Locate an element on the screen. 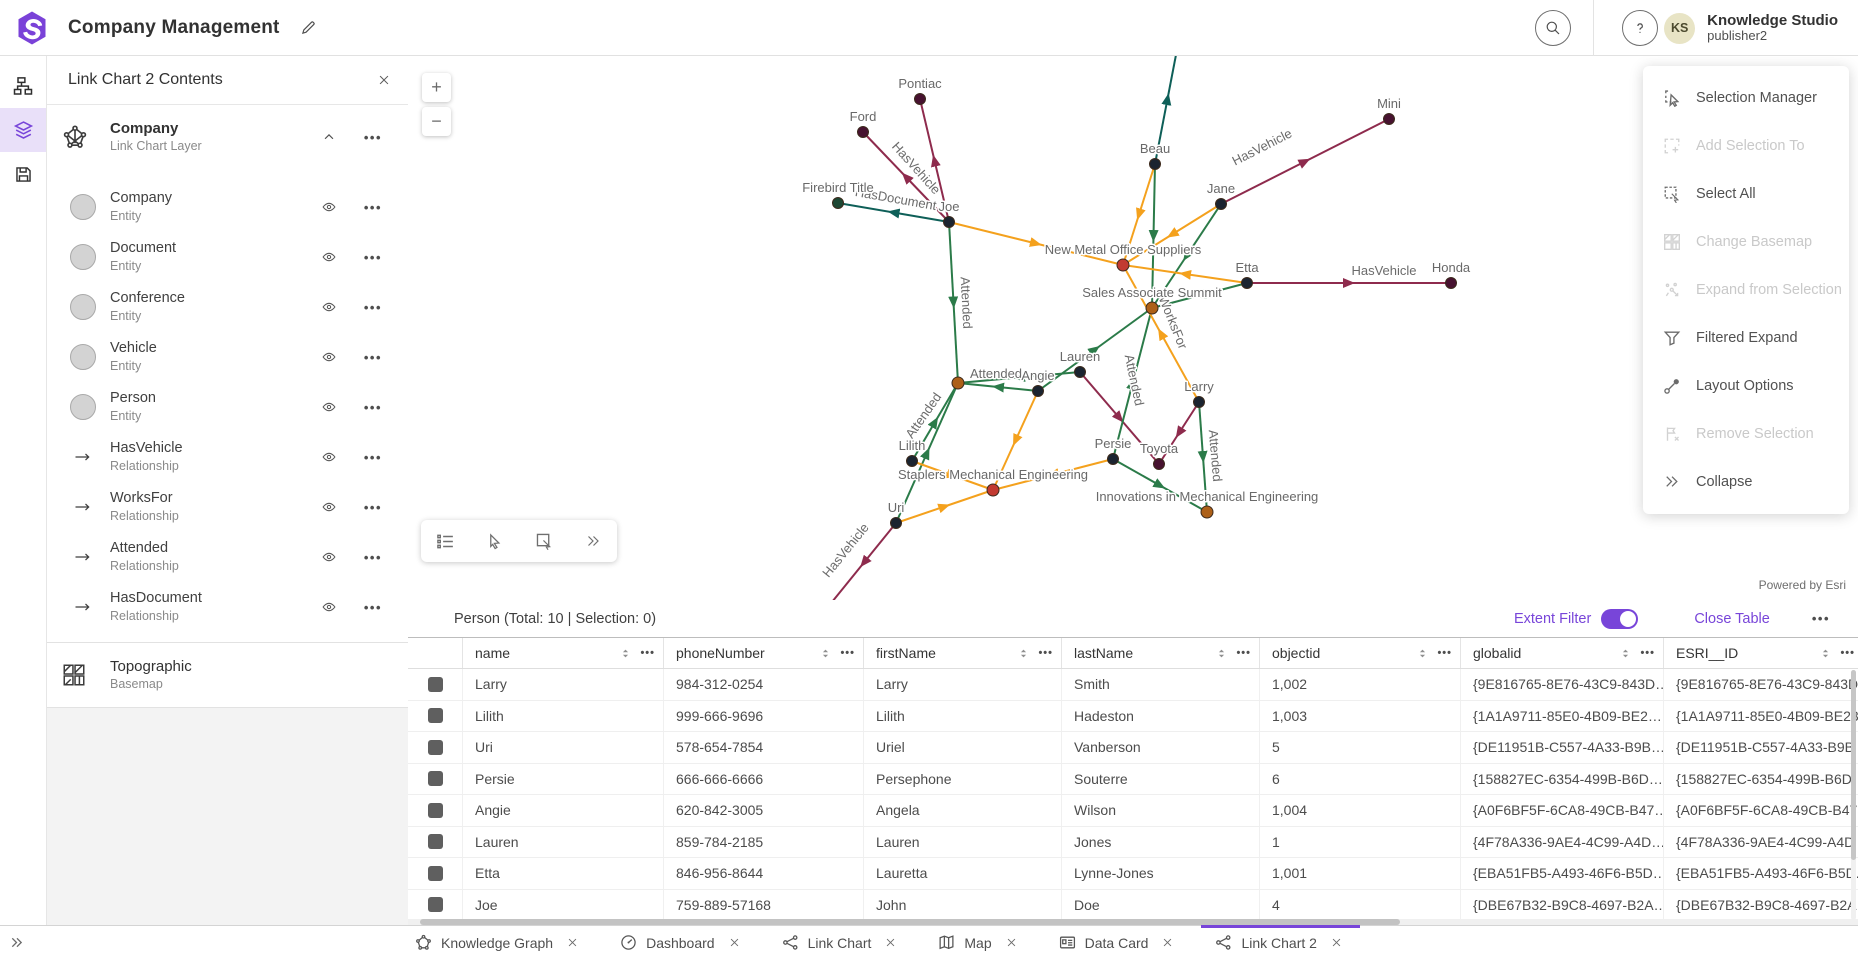  layer-item-person: Person Entity ••• is located at coordinates (227, 407).